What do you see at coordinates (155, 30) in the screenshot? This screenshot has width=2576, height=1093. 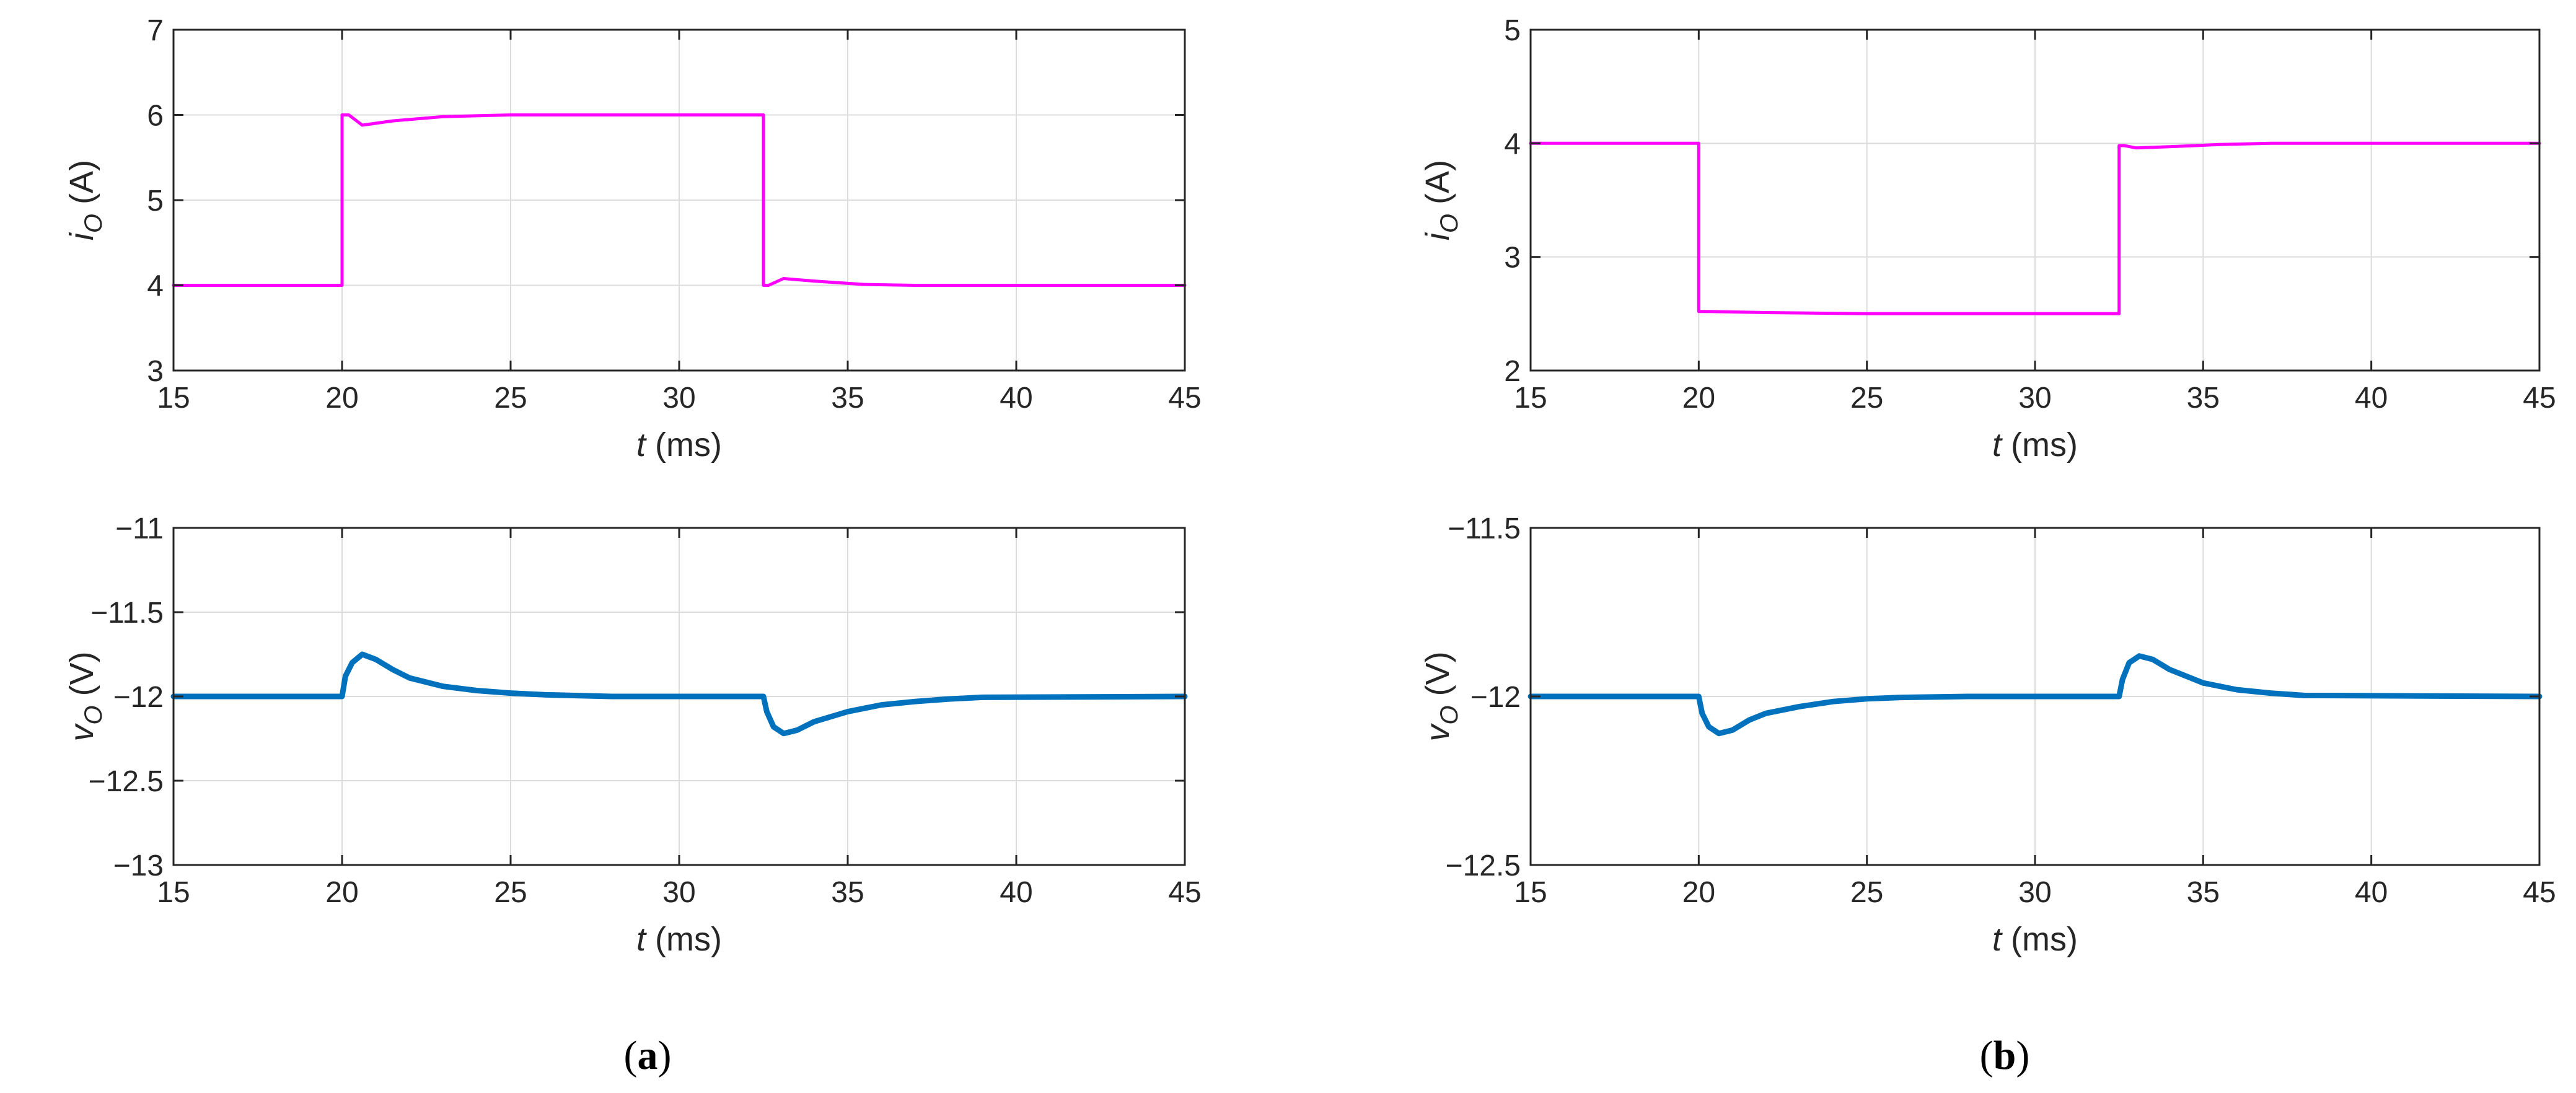 I see `y-tick-label: 7` at bounding box center [155, 30].